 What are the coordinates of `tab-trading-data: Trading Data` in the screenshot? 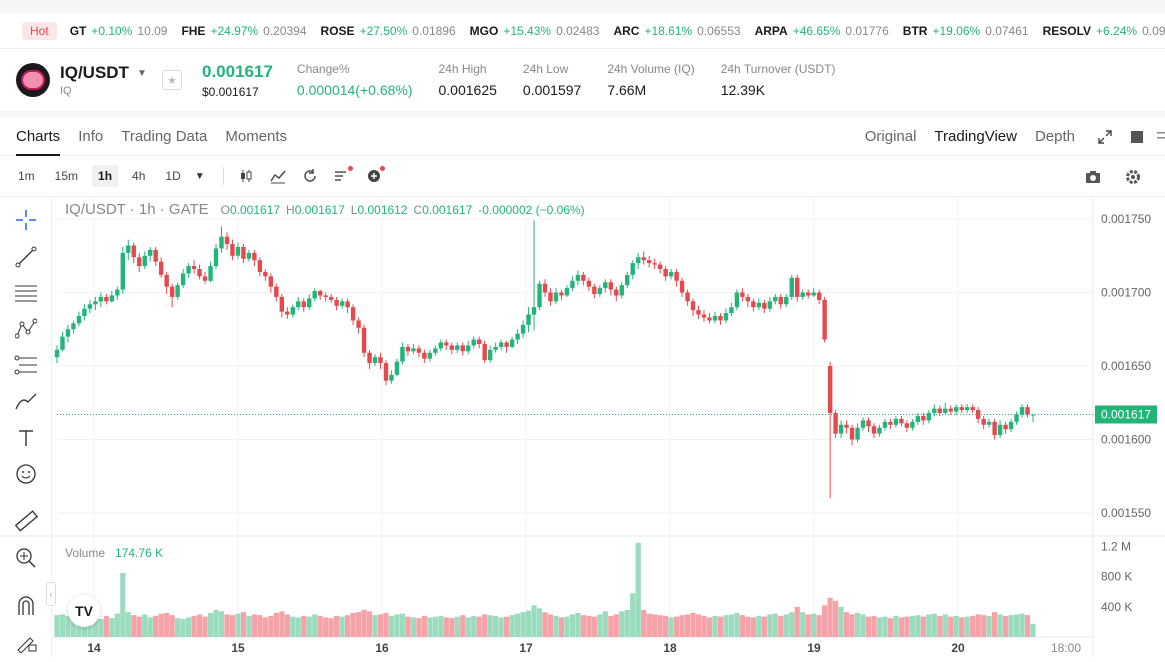 It's located at (164, 136).